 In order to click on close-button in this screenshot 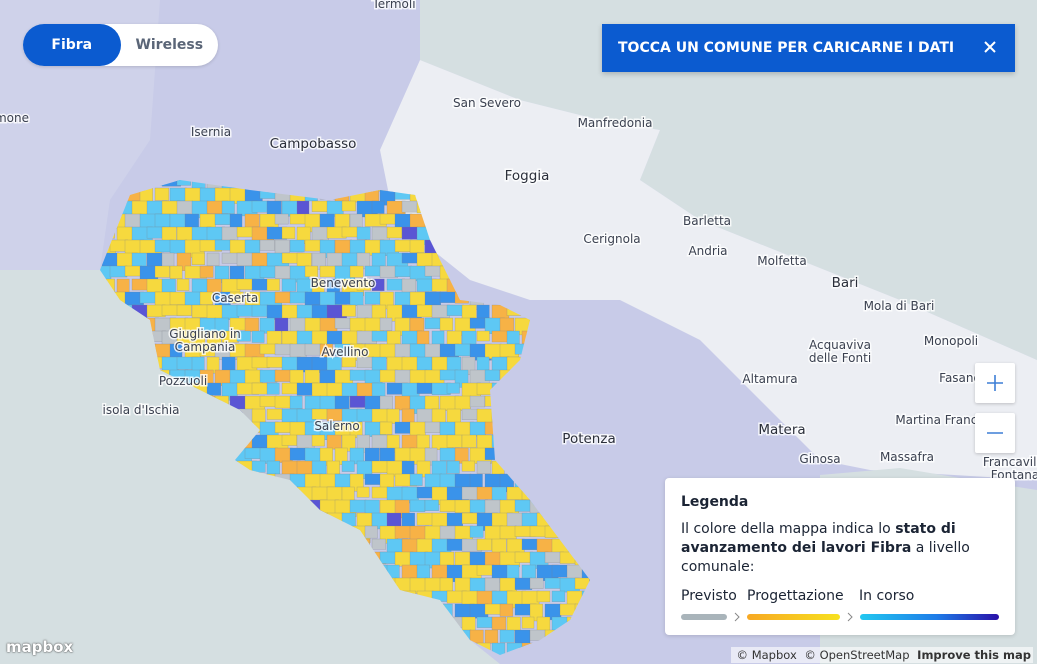, I will do `click(990, 47)`.